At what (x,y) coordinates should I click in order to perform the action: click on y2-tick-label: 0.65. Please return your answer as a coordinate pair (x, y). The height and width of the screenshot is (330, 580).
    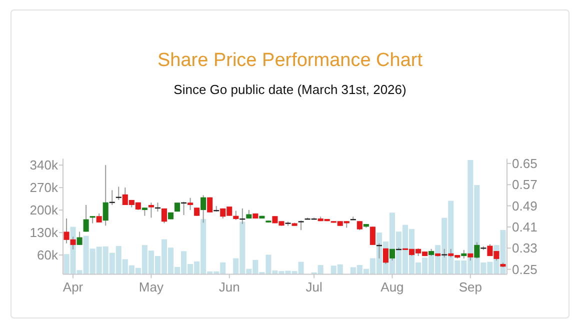
    Looking at the image, I should click on (525, 164).